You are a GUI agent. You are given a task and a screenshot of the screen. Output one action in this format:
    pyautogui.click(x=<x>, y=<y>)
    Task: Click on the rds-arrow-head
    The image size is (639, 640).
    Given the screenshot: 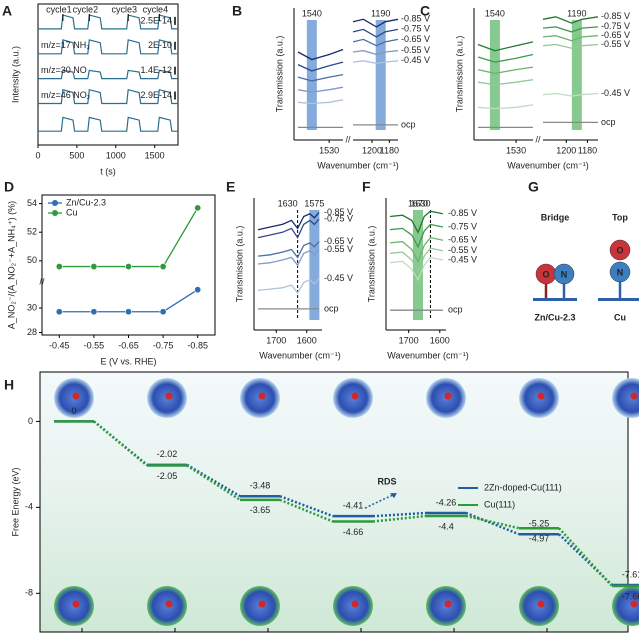 What is the action you would take?
    pyautogui.click(x=393, y=496)
    